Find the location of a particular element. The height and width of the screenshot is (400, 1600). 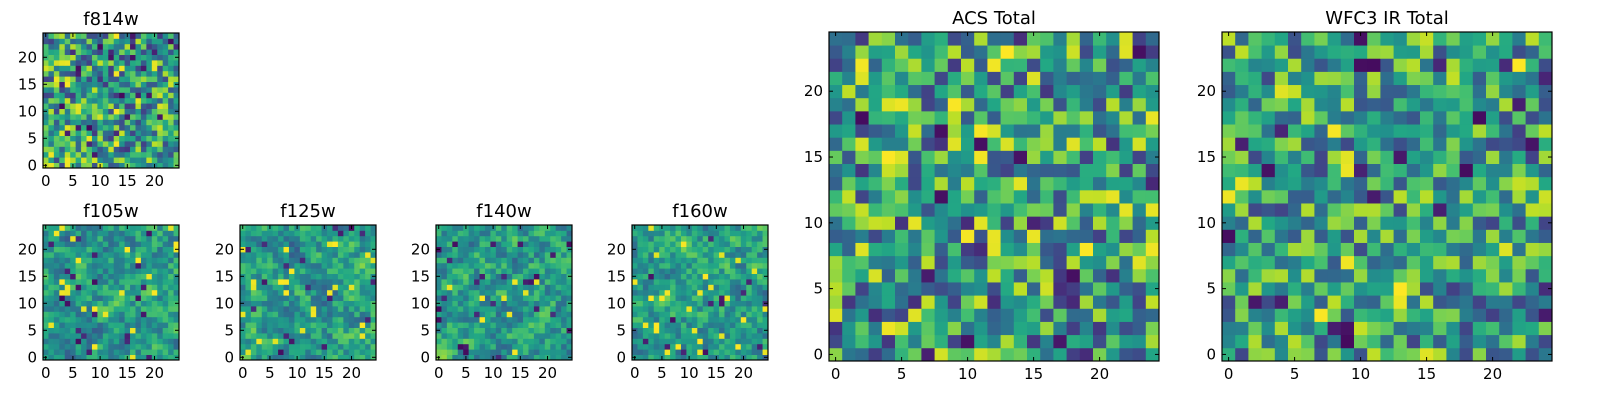

x-tick-label: 5 is located at coordinates (466, 373).